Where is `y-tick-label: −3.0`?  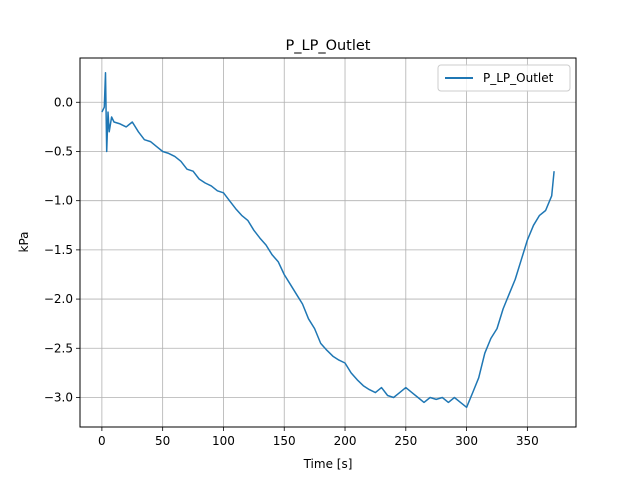 y-tick-label: −3.0 is located at coordinates (58, 397).